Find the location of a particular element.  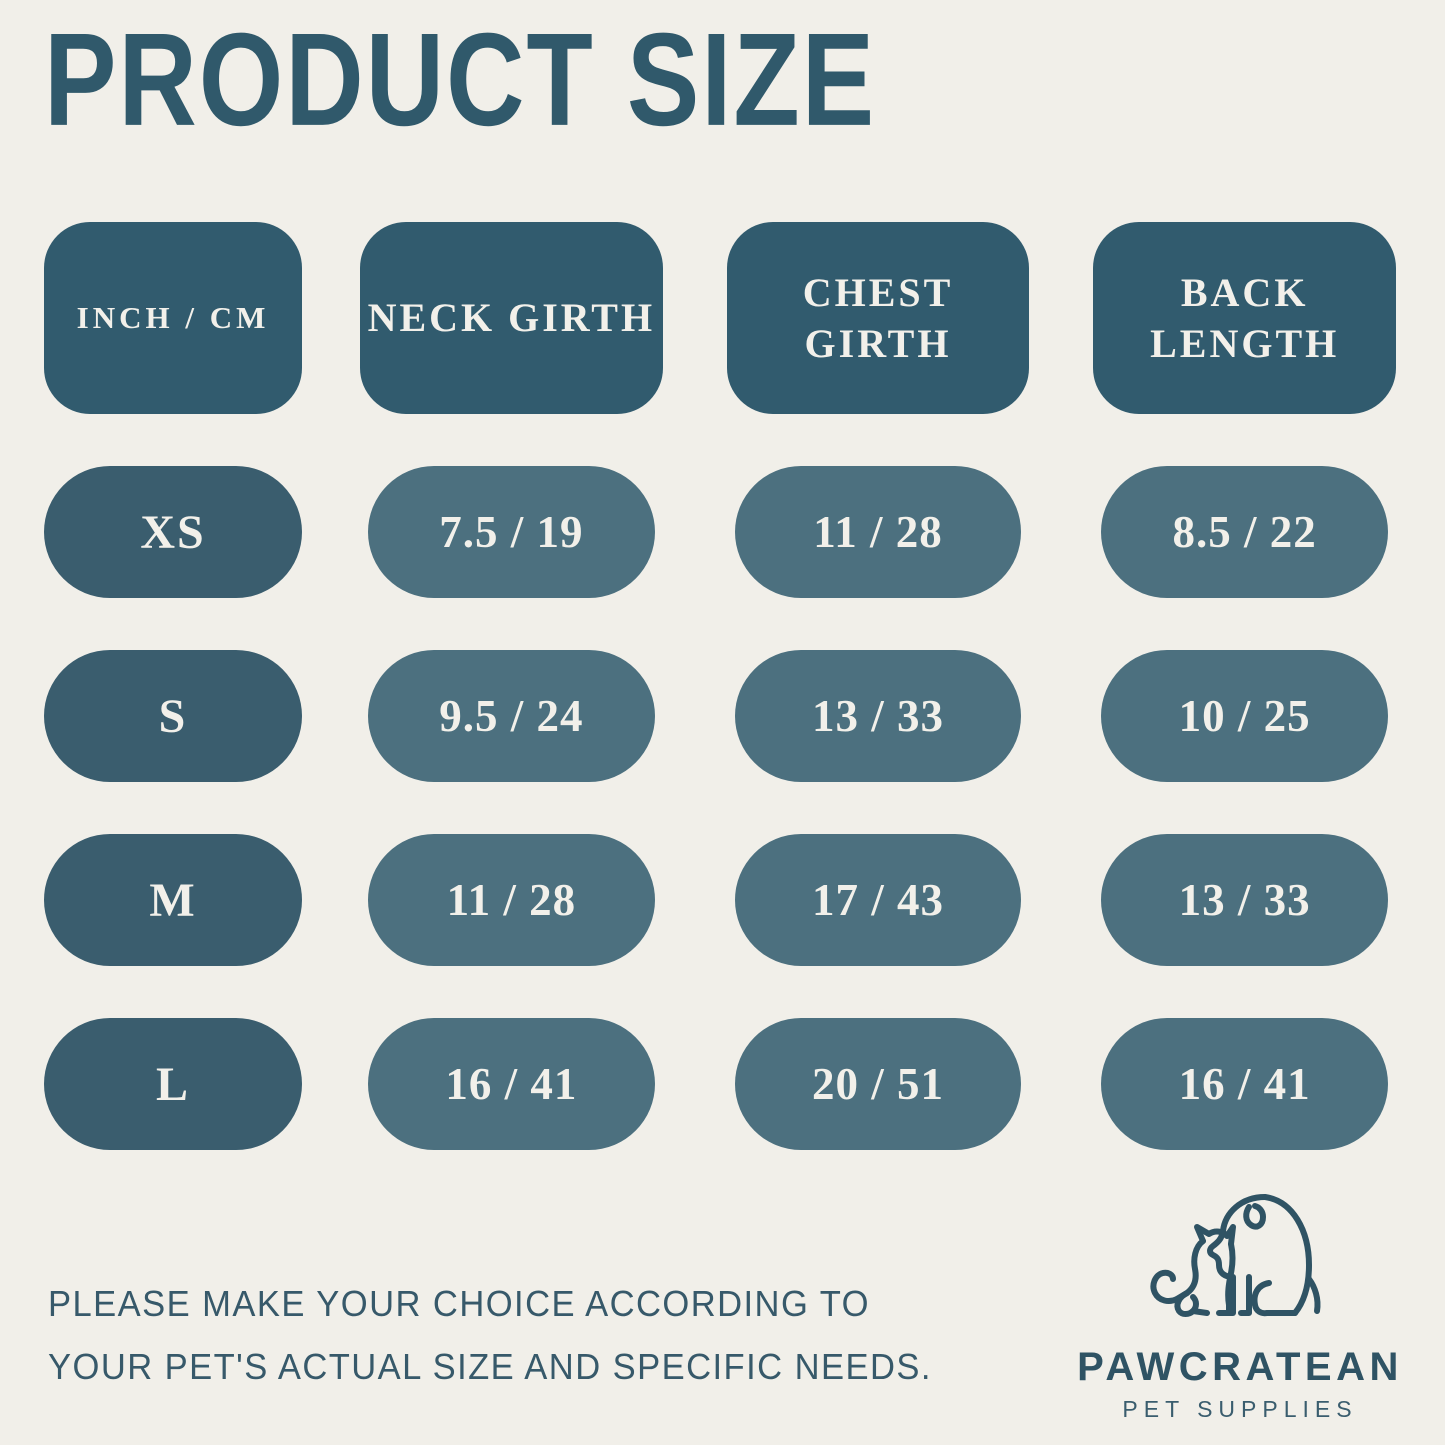

header-cell-back-length: BACK LENGTH is located at coordinates (1244, 318).